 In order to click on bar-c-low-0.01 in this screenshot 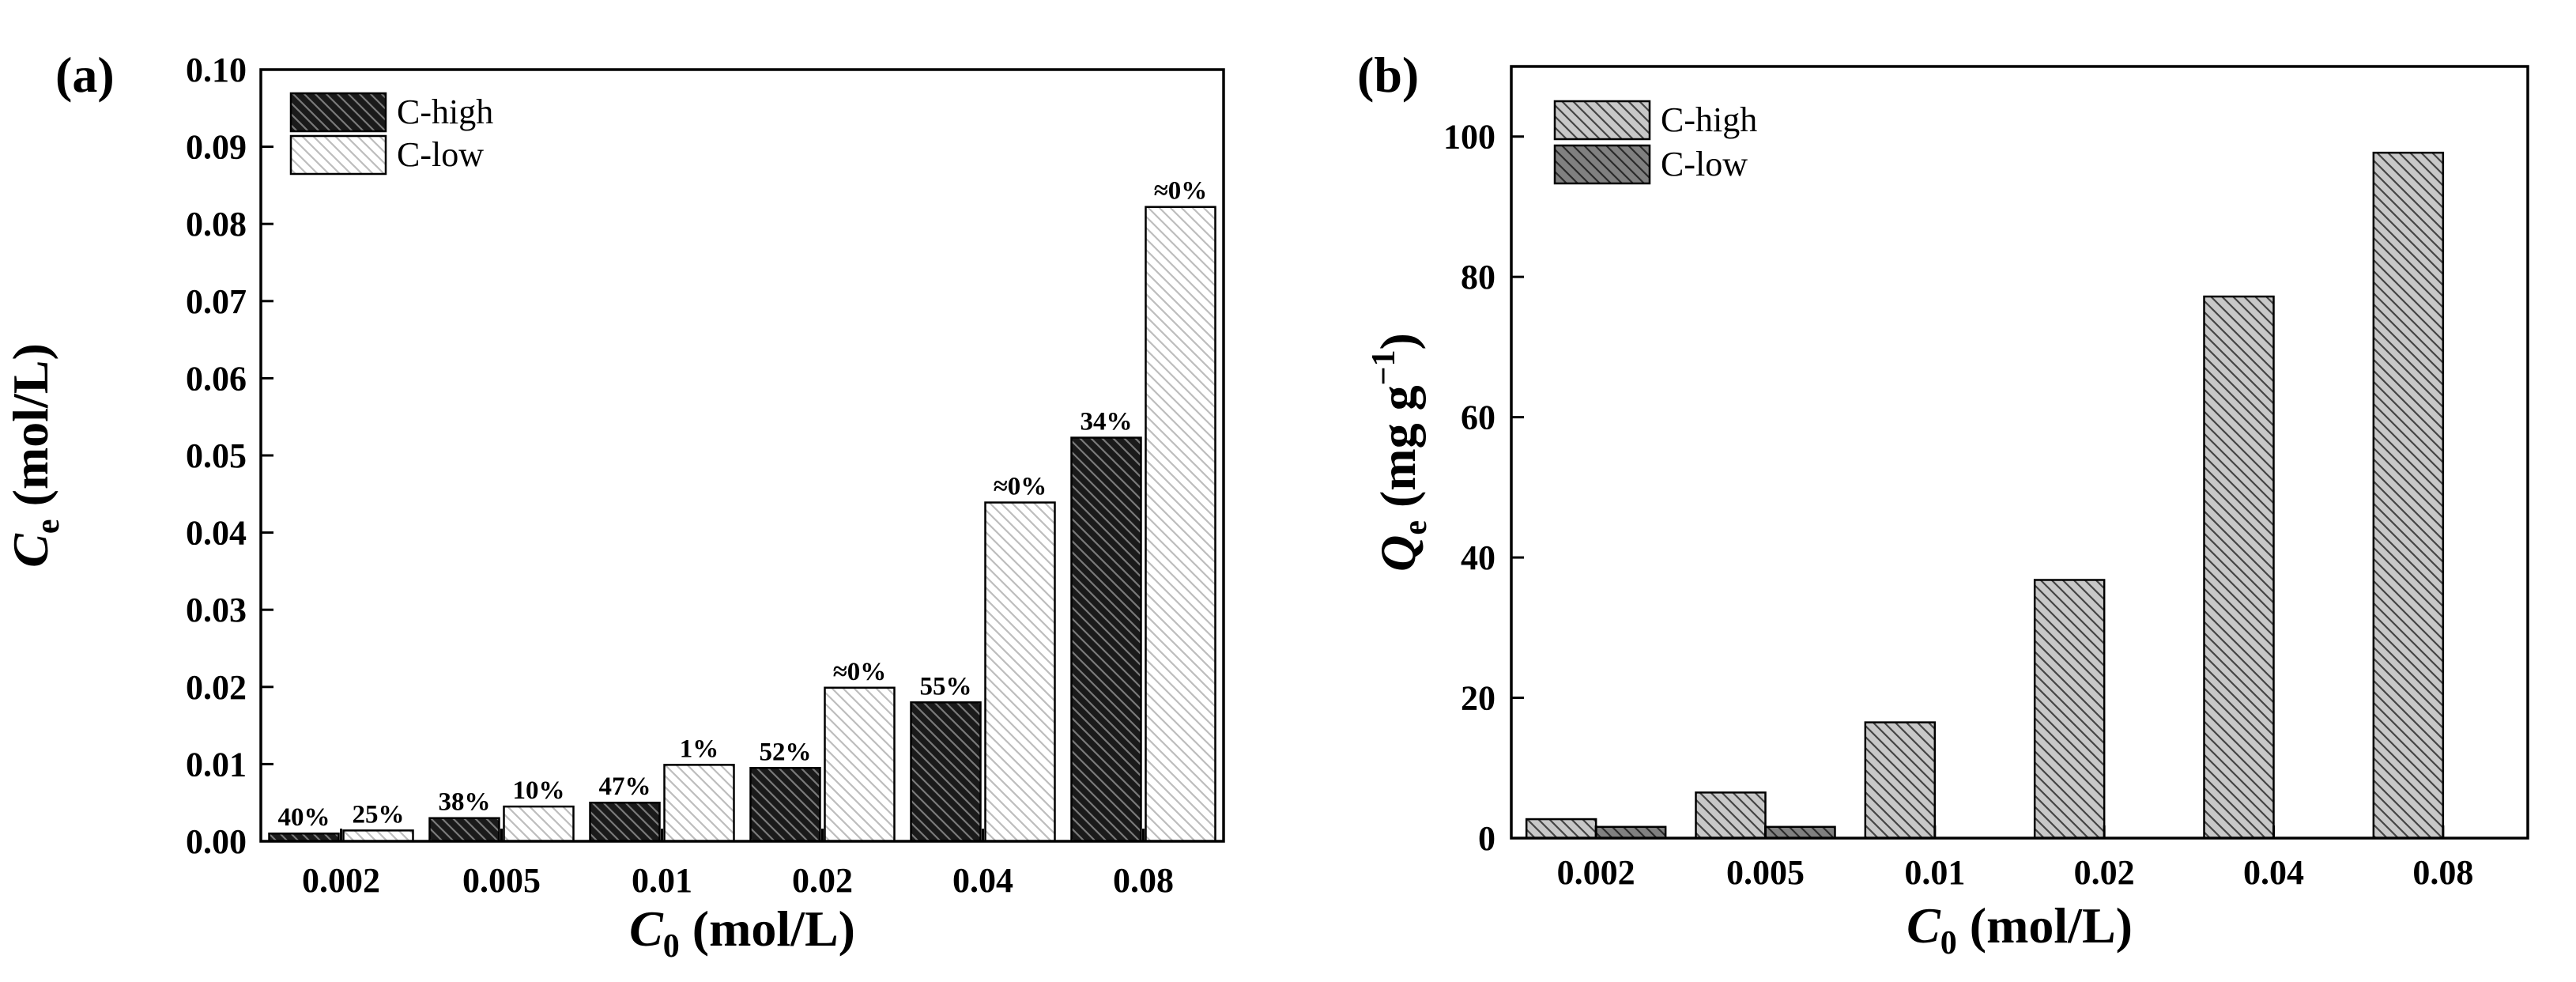, I will do `click(699, 803)`.